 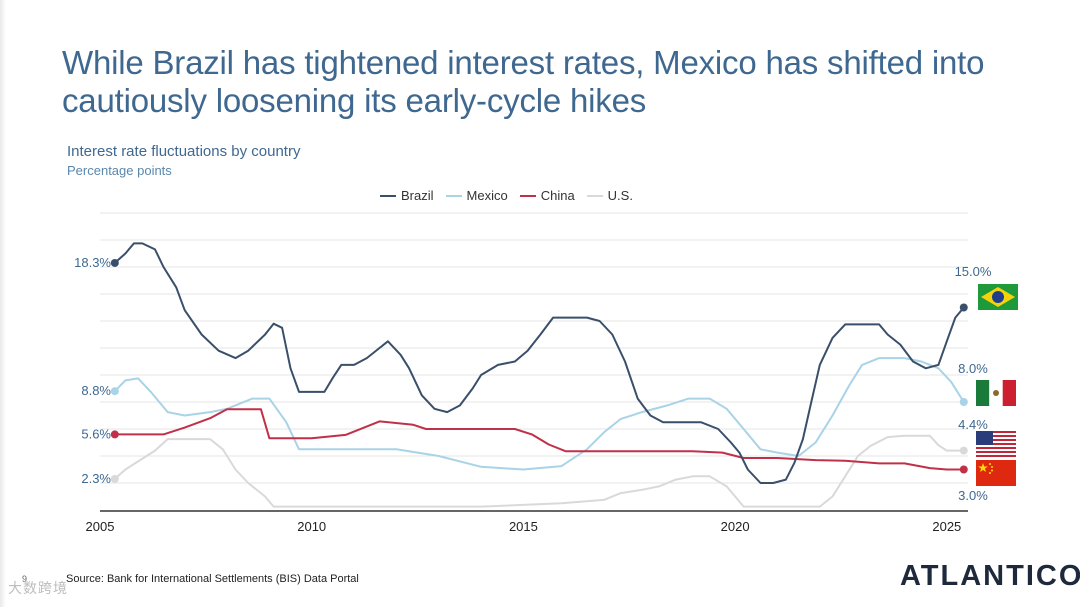 I want to click on legend-label-us: U.S., so click(x=620, y=195).